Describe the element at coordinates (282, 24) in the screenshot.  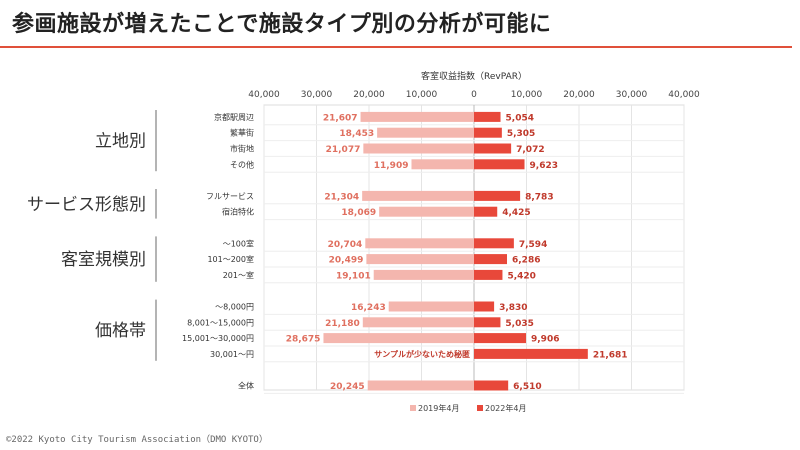
I see `page-title: 参画施設が増えたことで施設タイプ別の分析が可能に` at that location.